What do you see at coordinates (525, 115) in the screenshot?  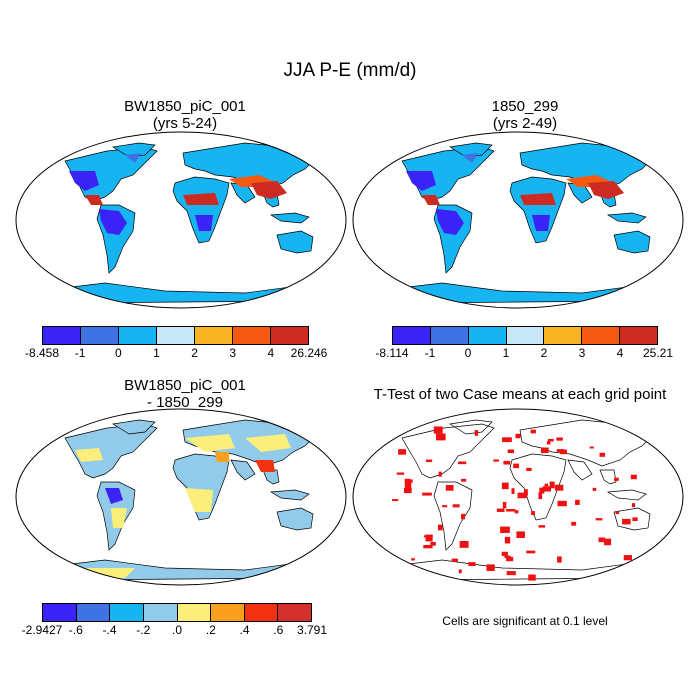 I see `panel-title-case2: 1850_299 (yrs 2-49)` at bounding box center [525, 115].